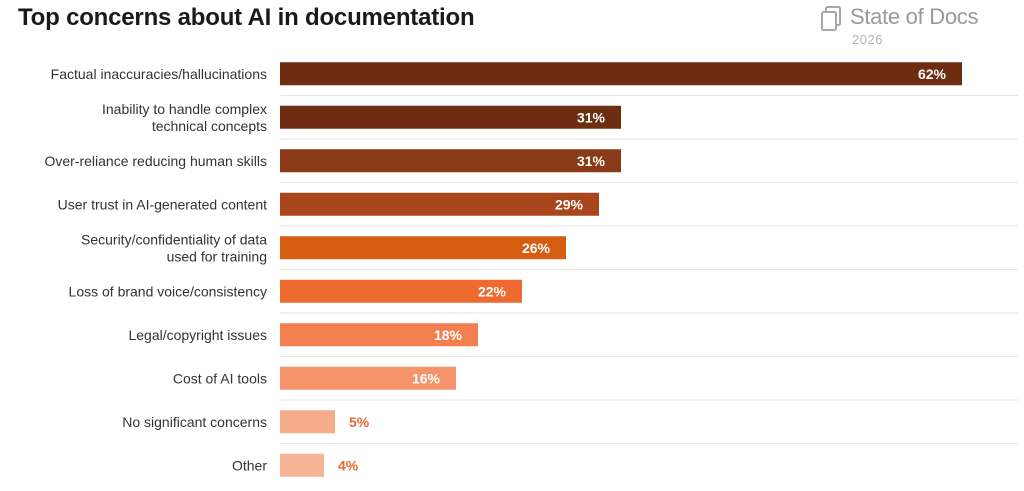  I want to click on value-label: 26%, so click(536, 248).